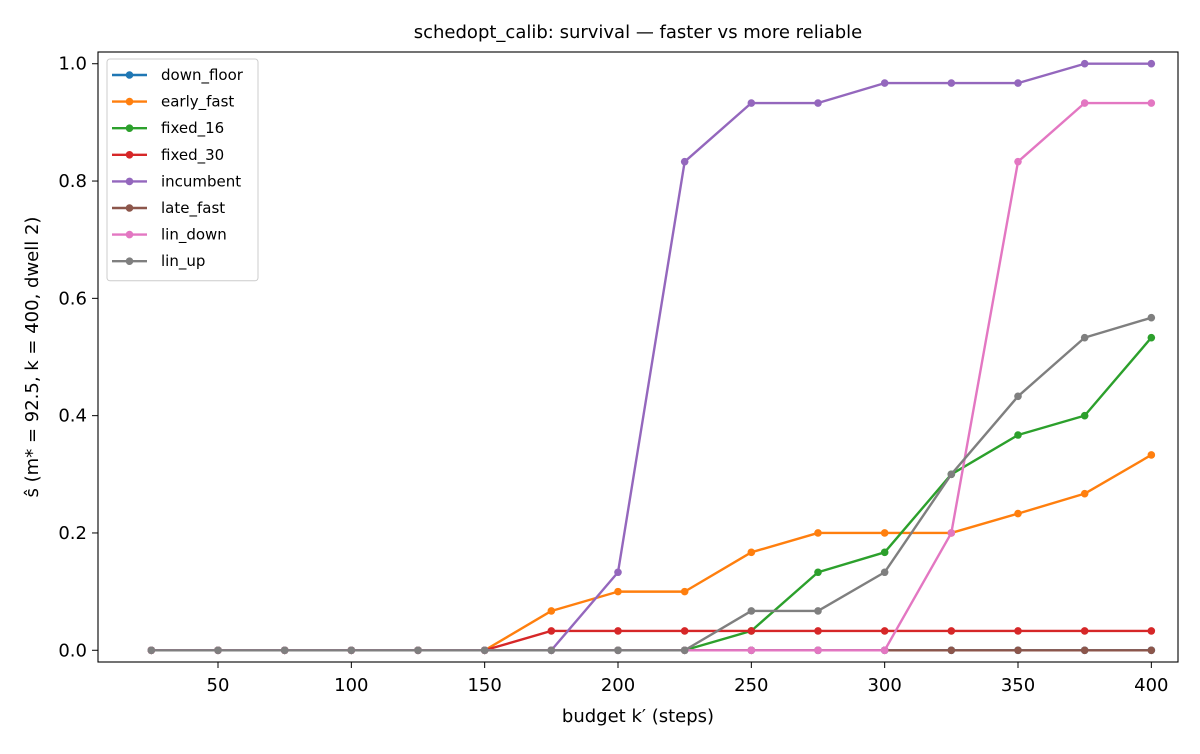 The width and height of the screenshot is (1200, 754). I want to click on legend-label-early_fast: early_fast, so click(197, 102).